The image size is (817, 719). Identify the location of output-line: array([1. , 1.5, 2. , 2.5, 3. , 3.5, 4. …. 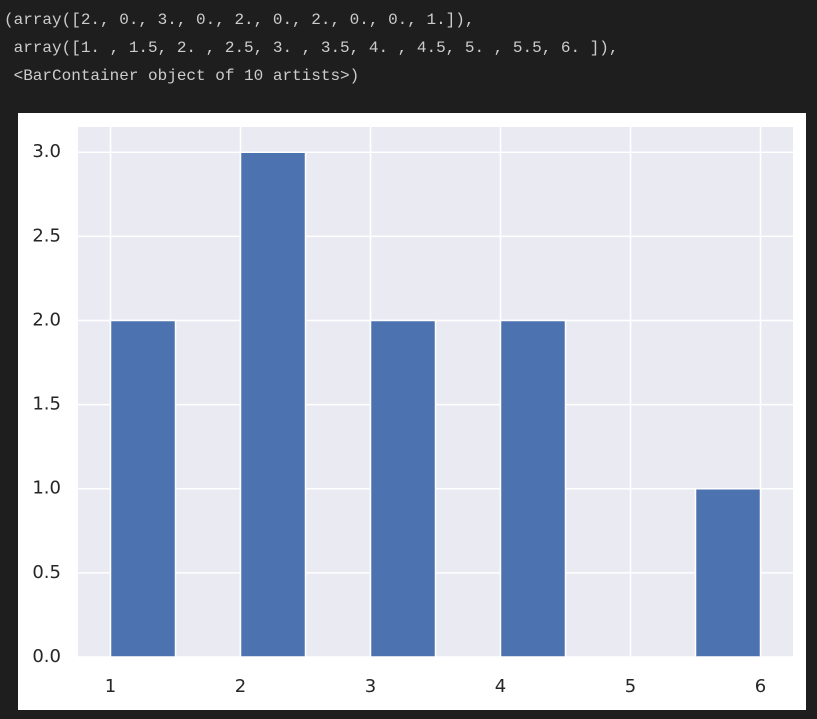
(311, 48).